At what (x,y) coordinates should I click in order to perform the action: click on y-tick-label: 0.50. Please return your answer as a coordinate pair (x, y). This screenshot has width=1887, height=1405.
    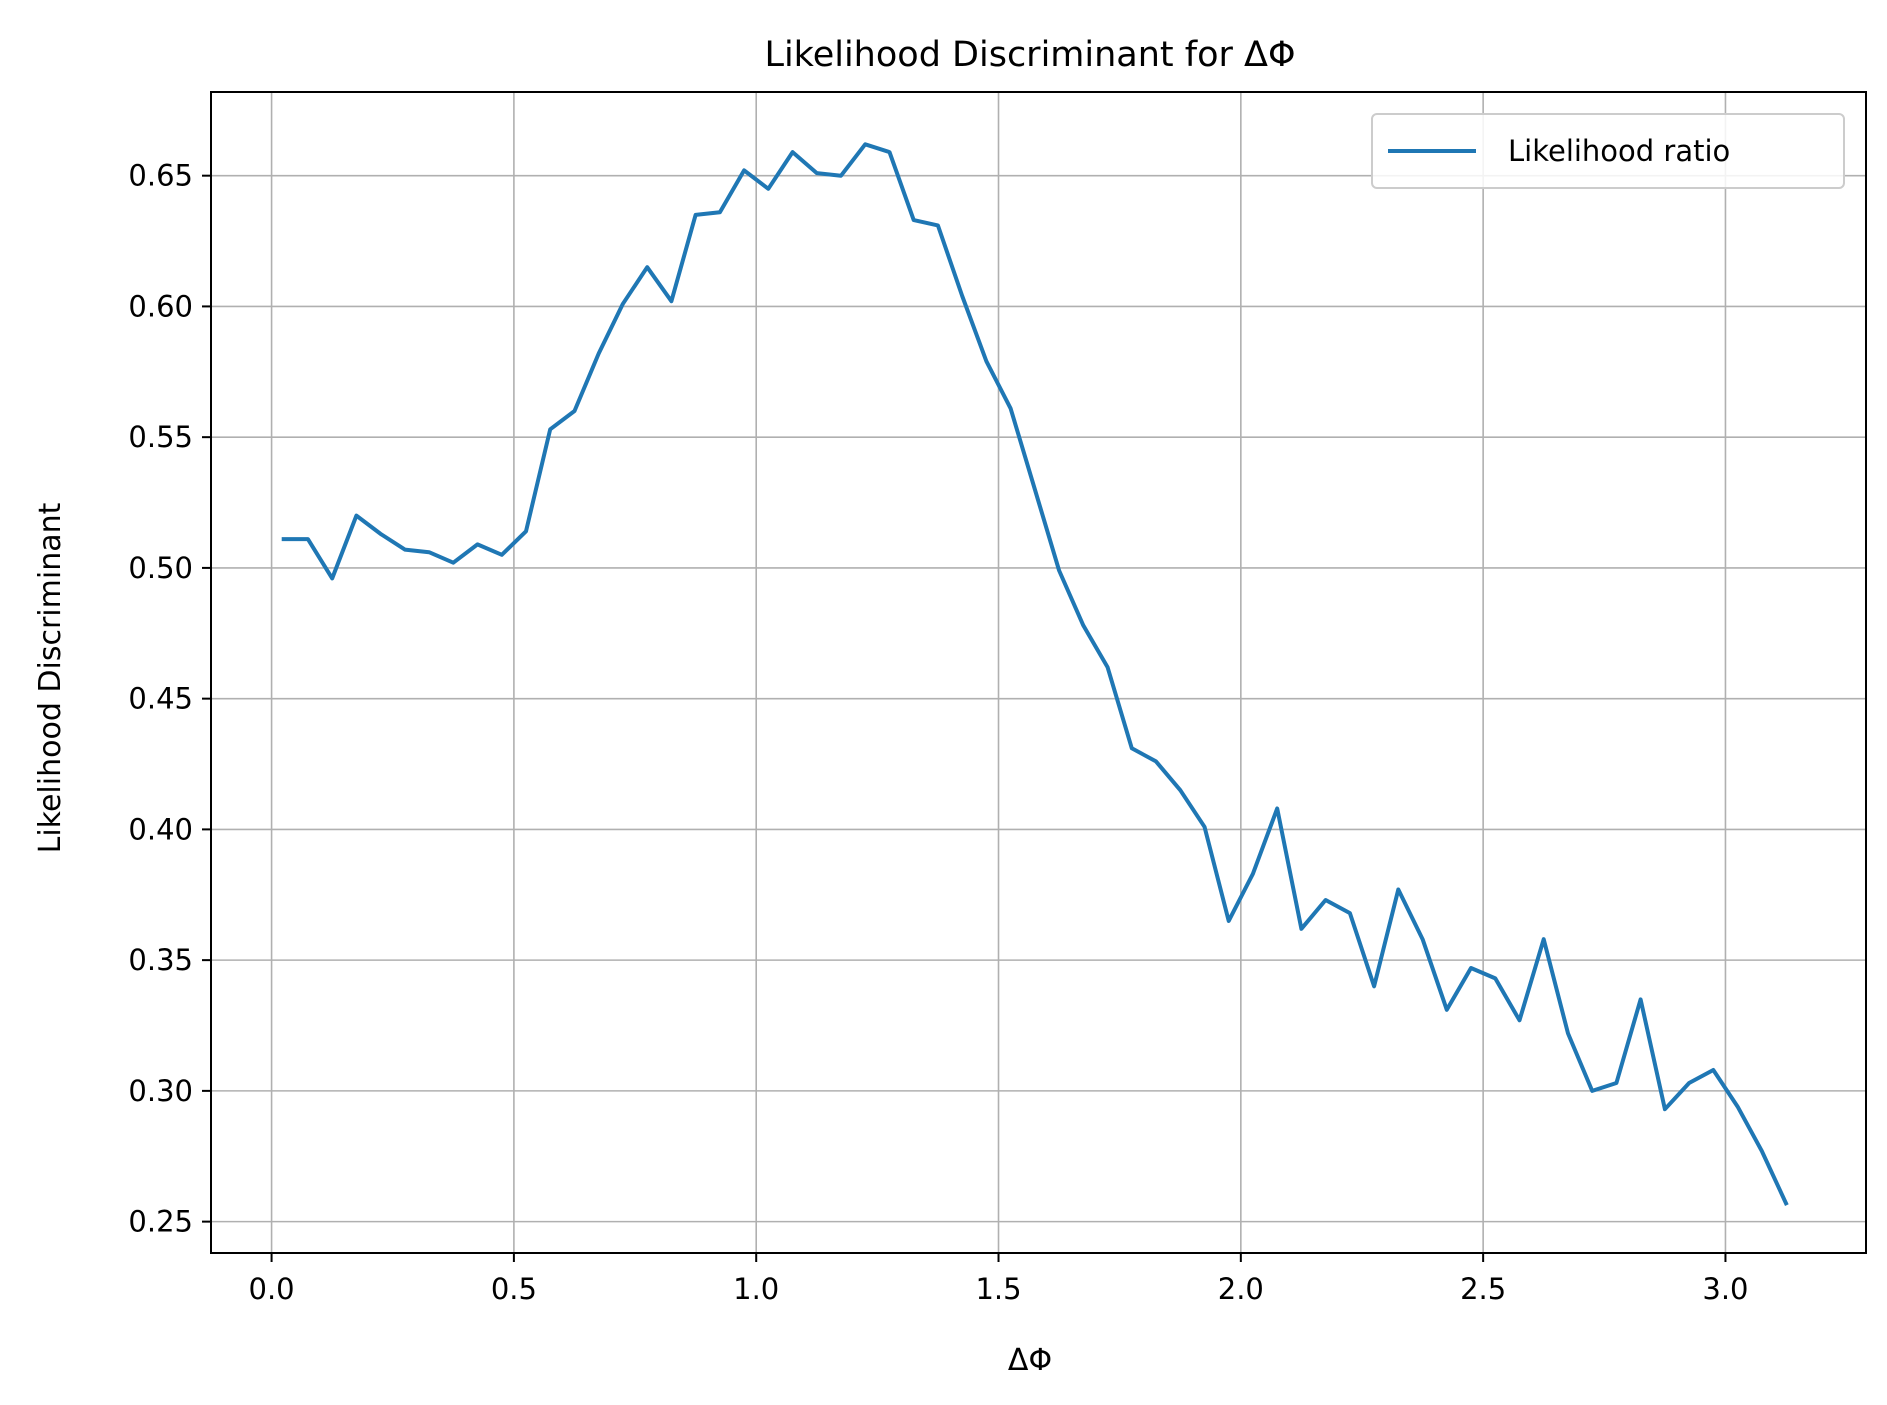
    Looking at the image, I should click on (160, 568).